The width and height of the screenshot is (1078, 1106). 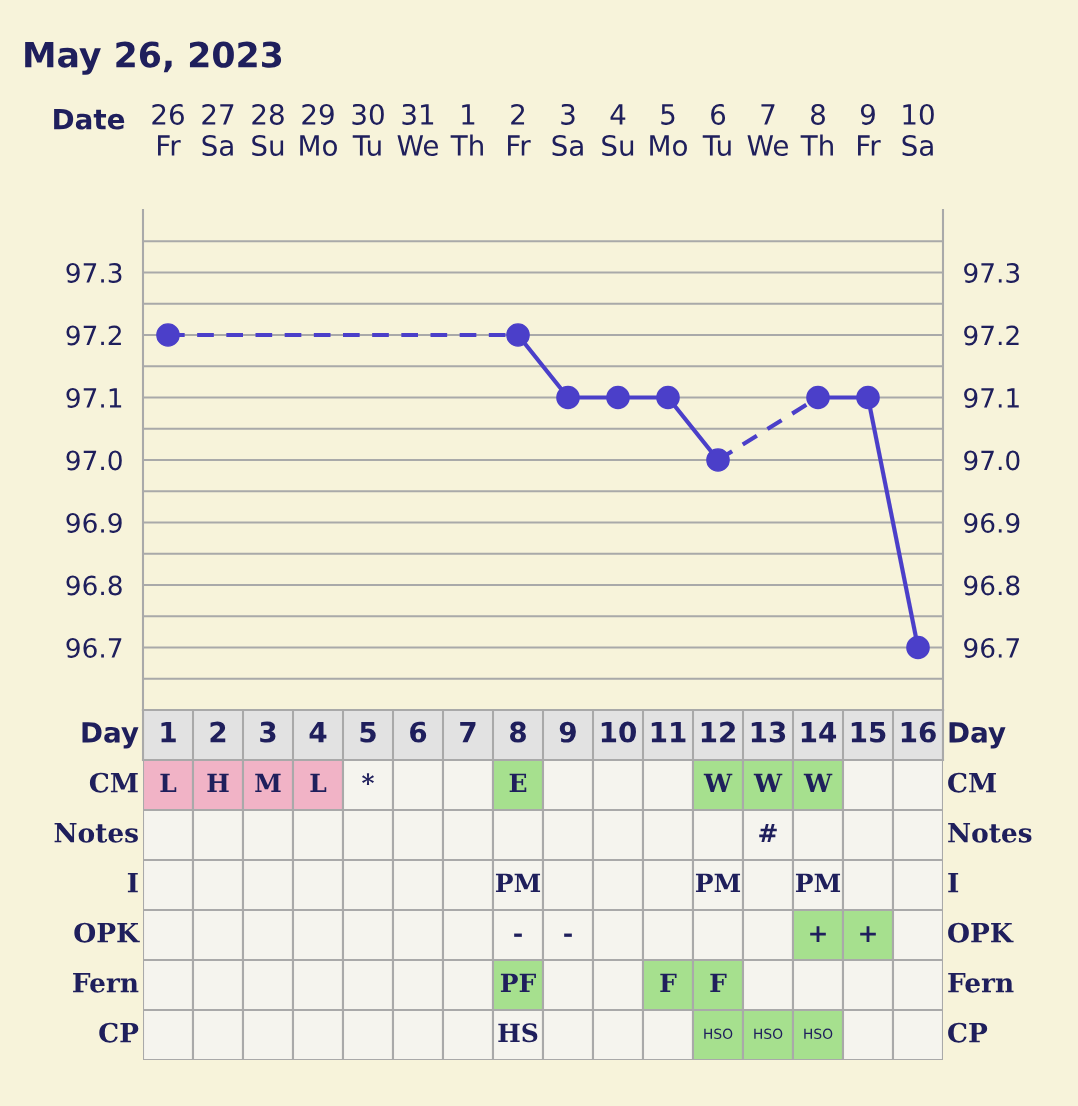 What do you see at coordinates (94, 522) in the screenshot?
I see `y-tick-label: 96.9` at bounding box center [94, 522].